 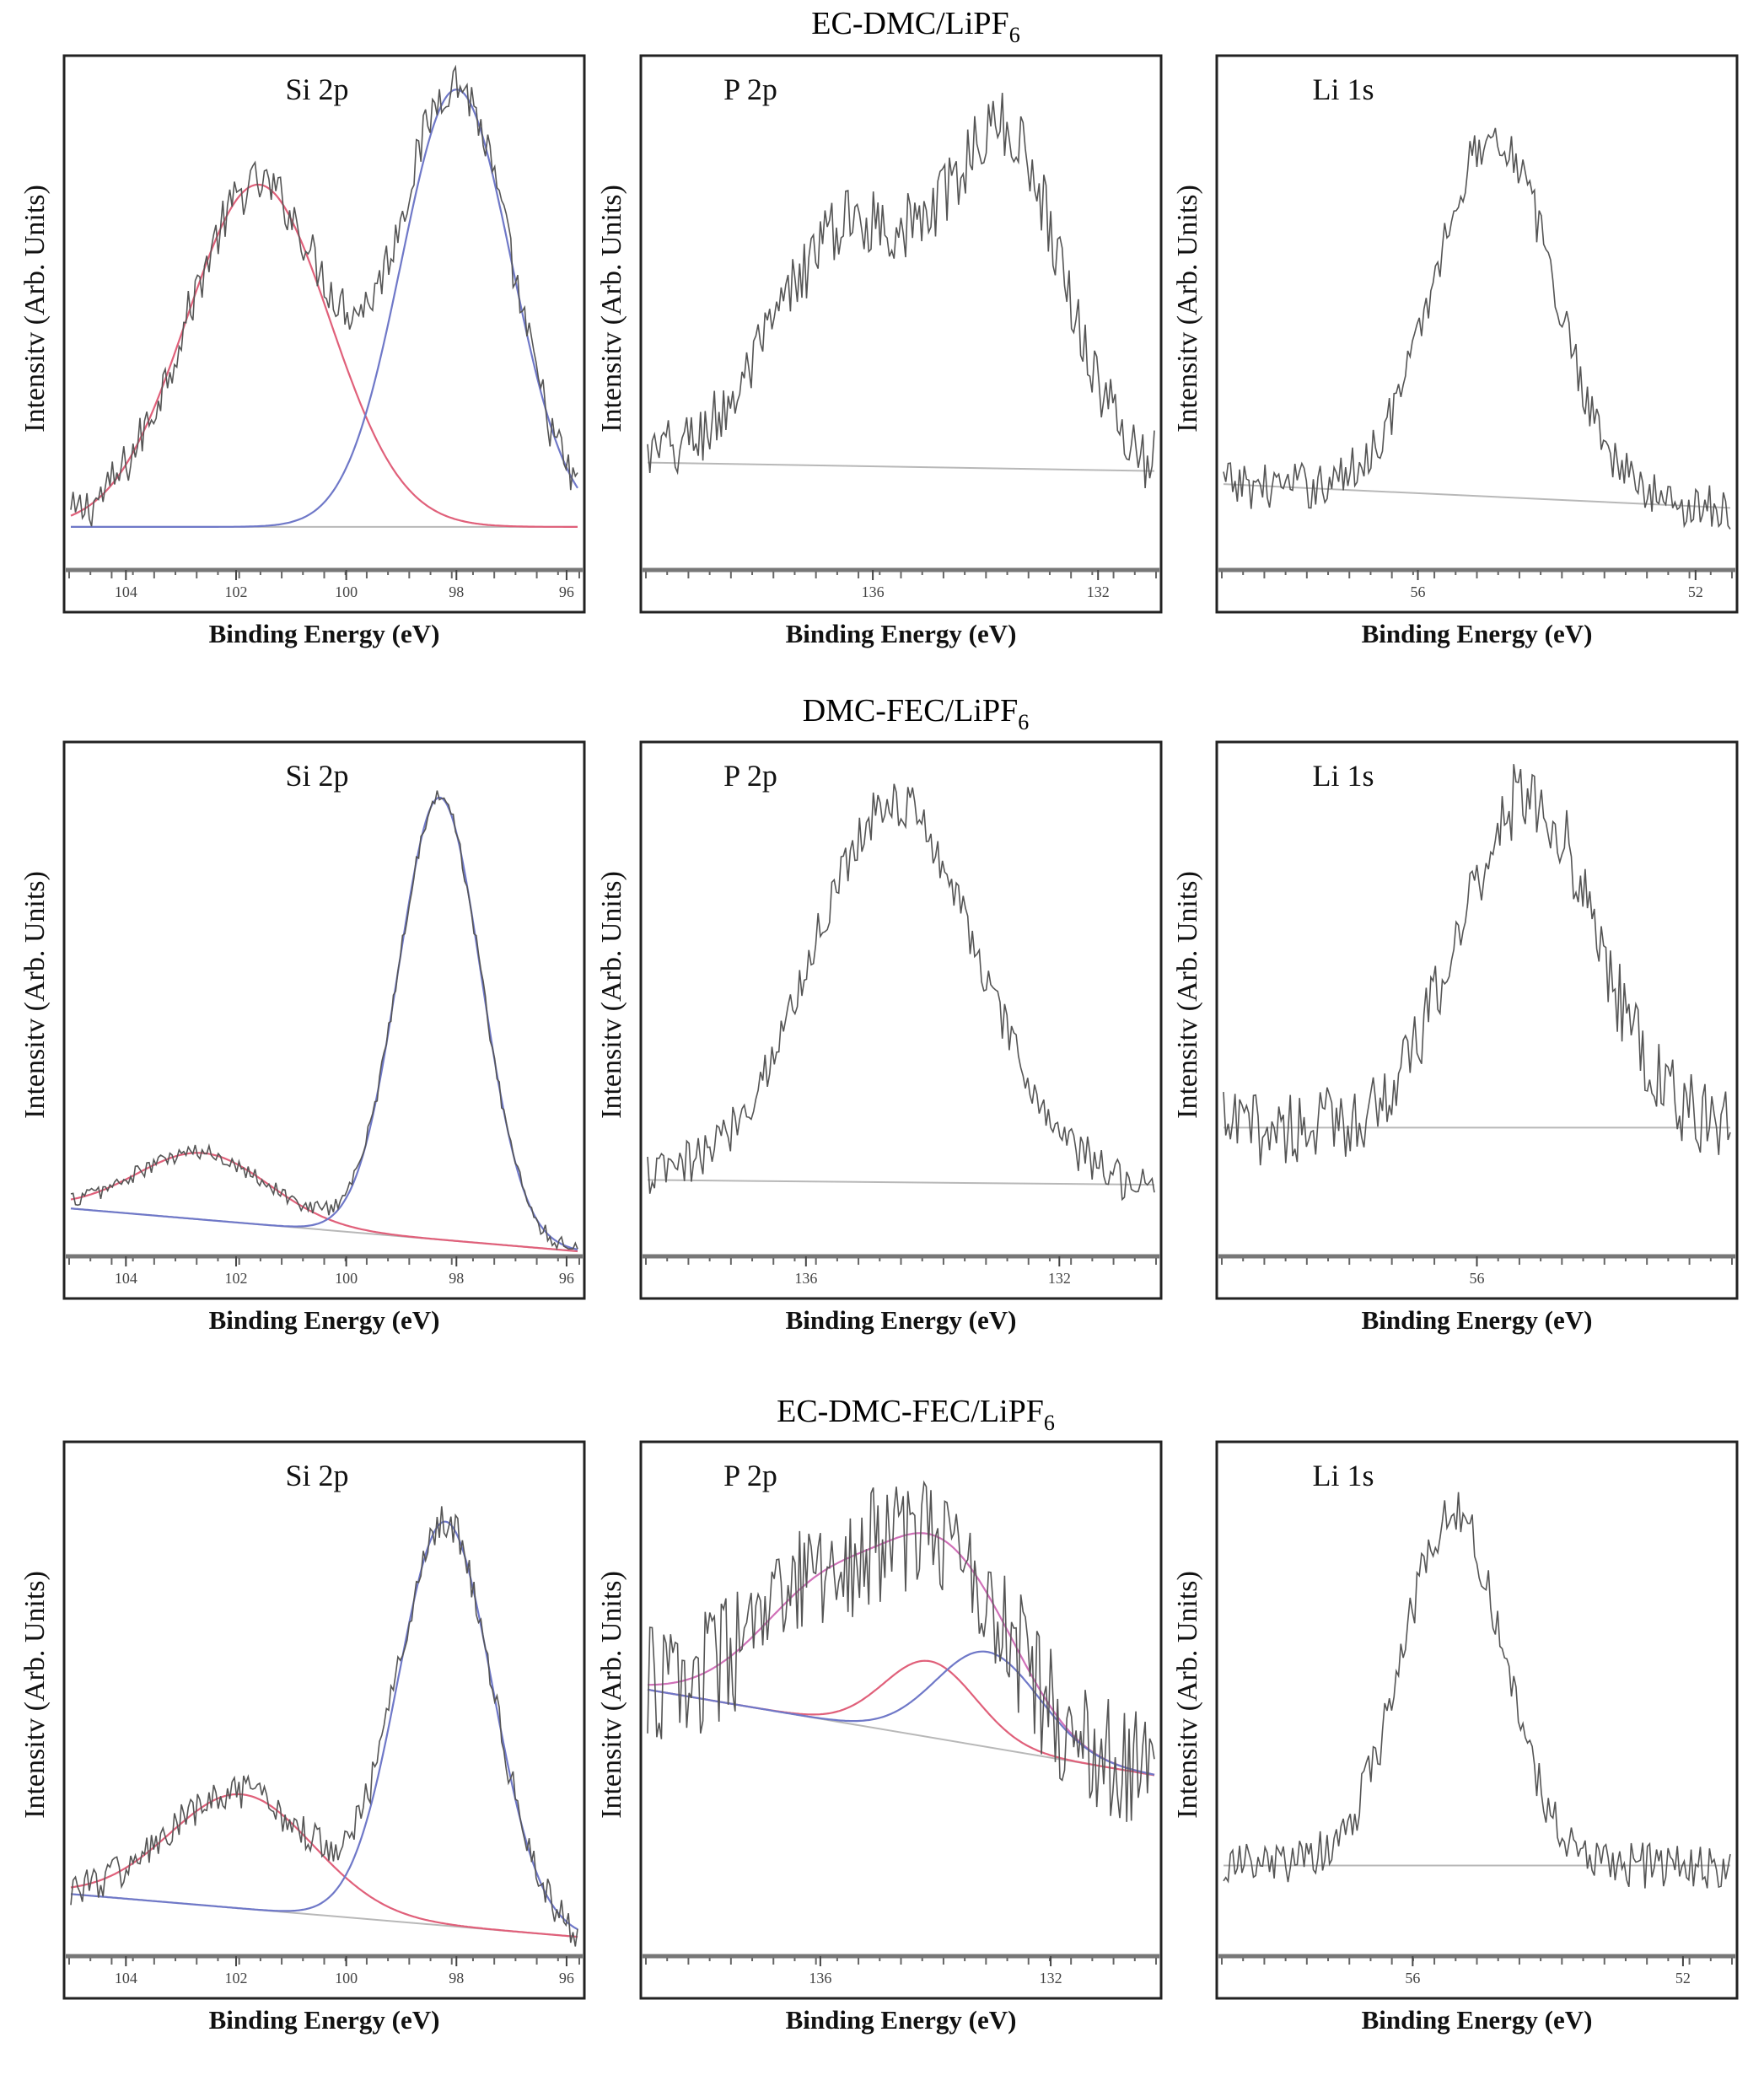 I want to click on row-title-1: DMC-FEC/LiPF6, so click(x=916, y=713).